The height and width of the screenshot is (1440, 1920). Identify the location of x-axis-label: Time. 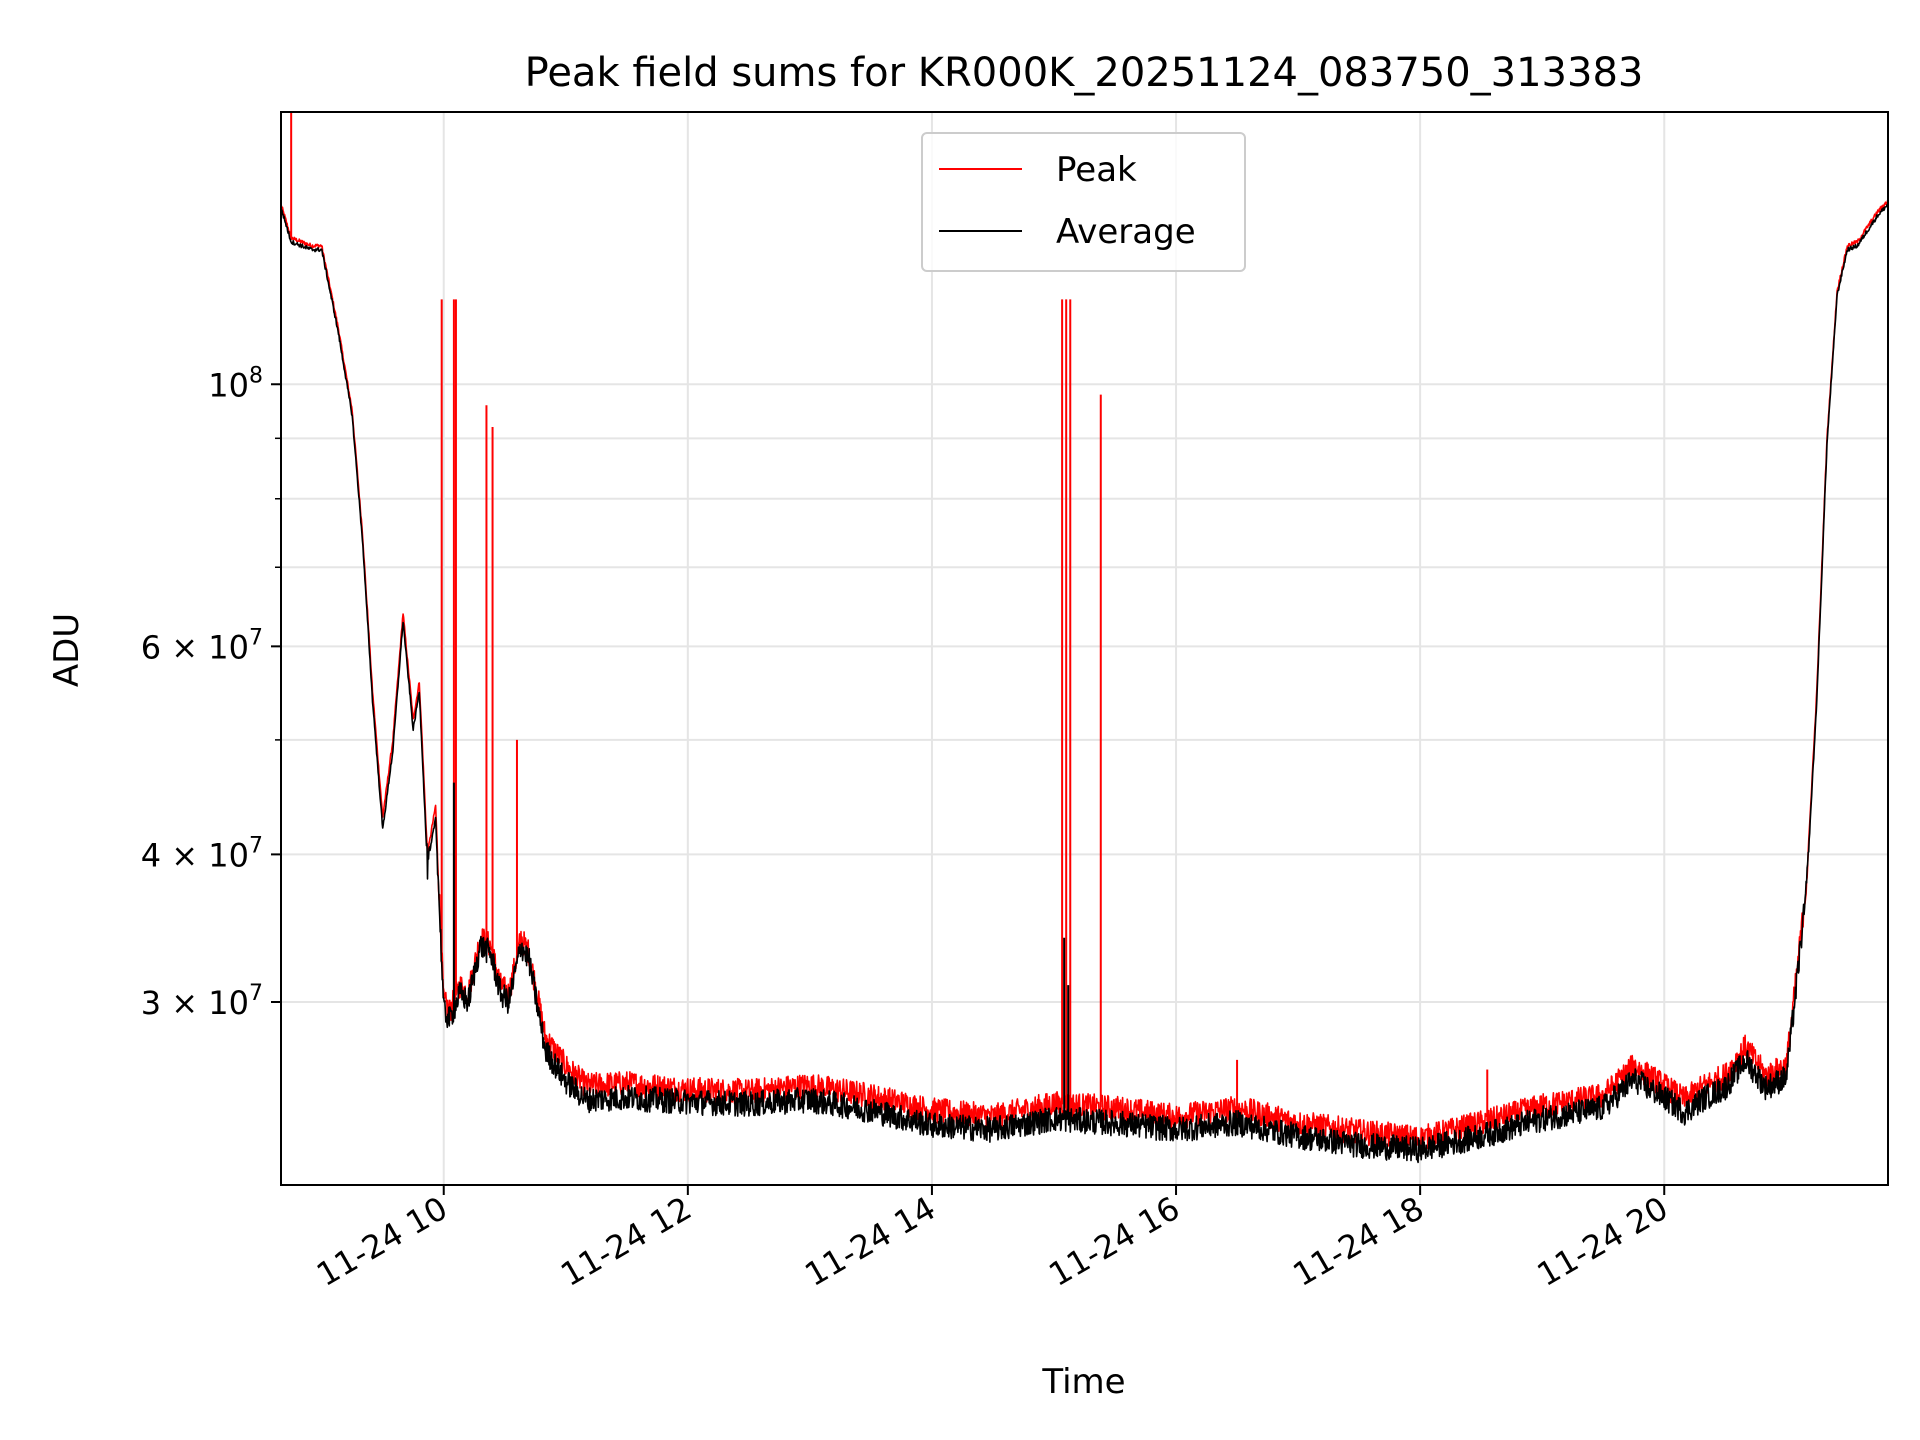
(1083, 1382).